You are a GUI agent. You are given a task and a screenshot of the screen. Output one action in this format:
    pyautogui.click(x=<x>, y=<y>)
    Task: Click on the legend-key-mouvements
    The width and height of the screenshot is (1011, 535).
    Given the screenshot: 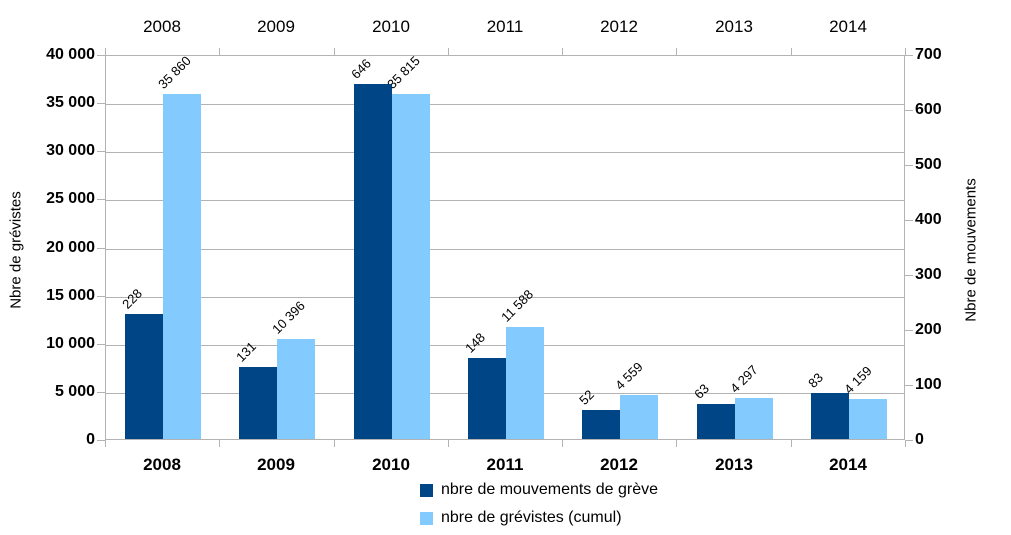 What is the action you would take?
    pyautogui.click(x=426, y=490)
    